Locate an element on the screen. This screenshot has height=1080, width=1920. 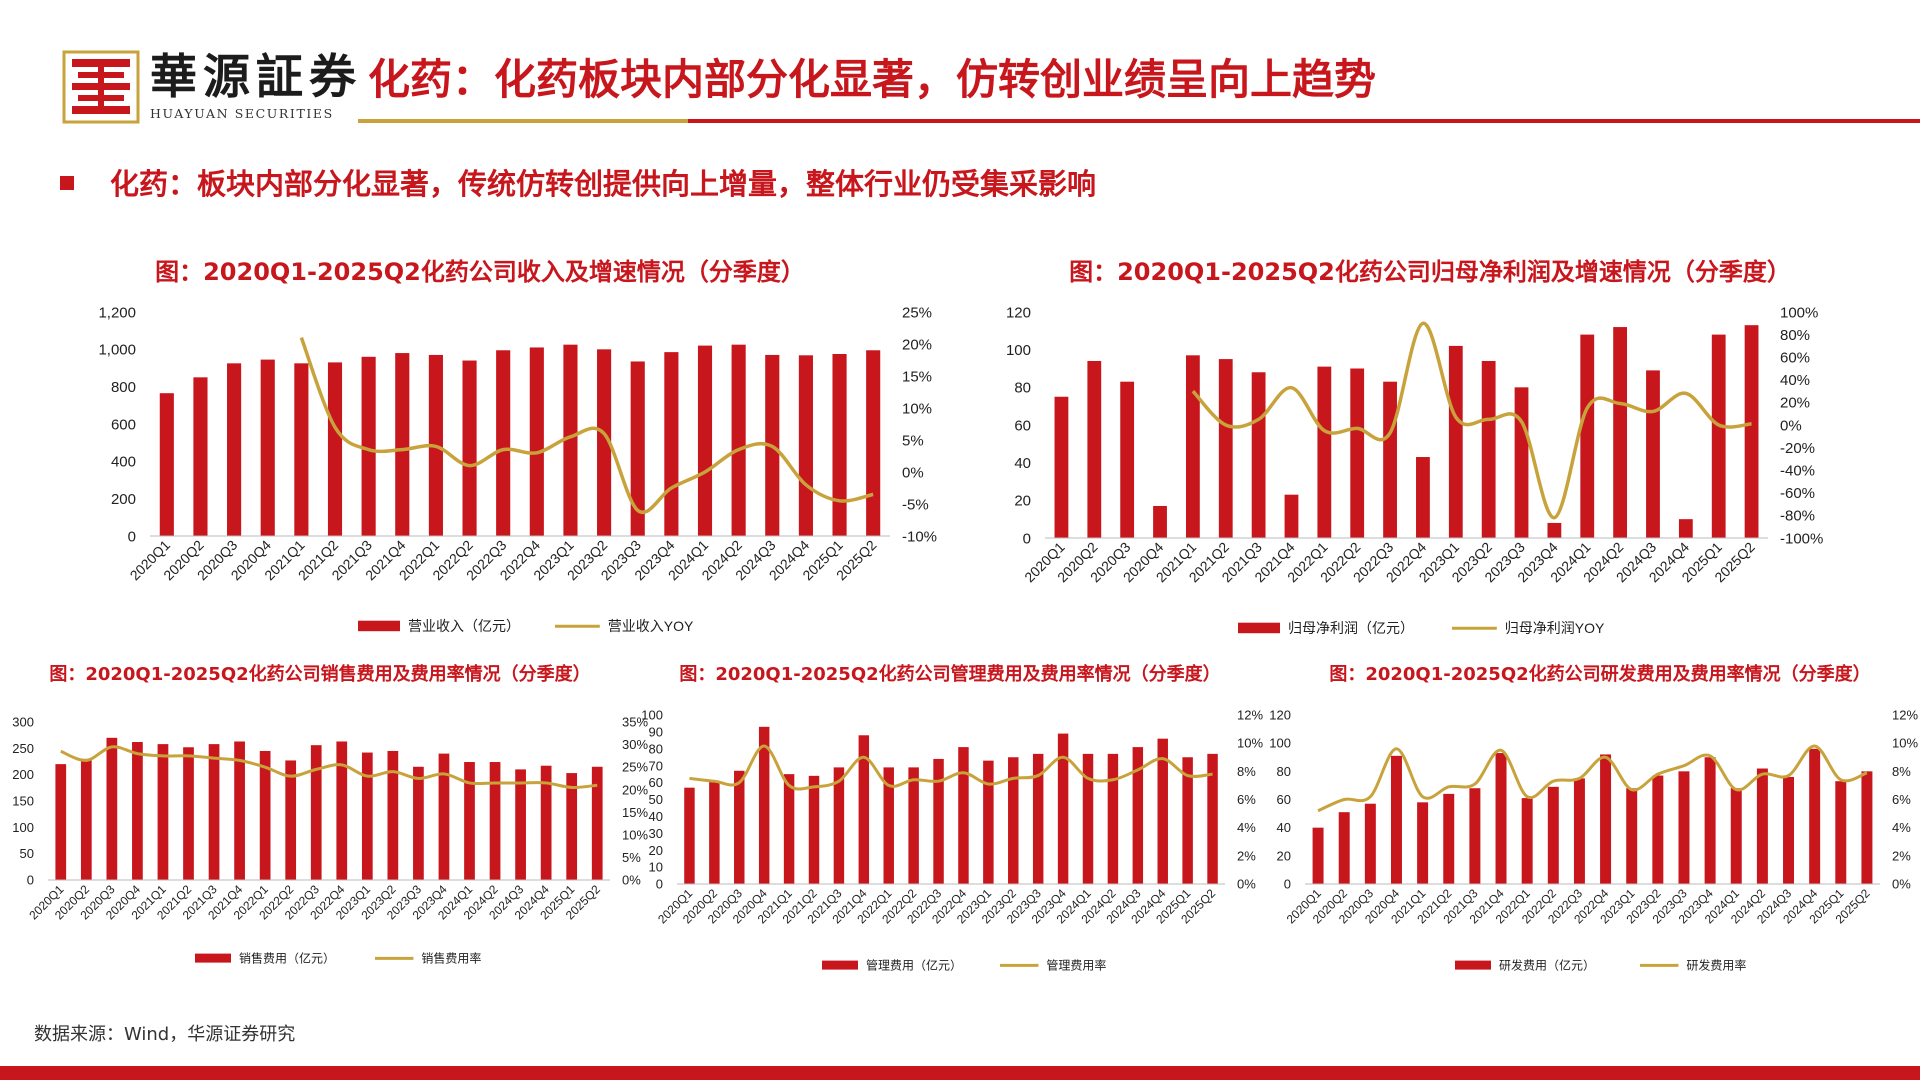
legend-label-bar: 管理费用（亿元） is located at coordinates (914, 965).